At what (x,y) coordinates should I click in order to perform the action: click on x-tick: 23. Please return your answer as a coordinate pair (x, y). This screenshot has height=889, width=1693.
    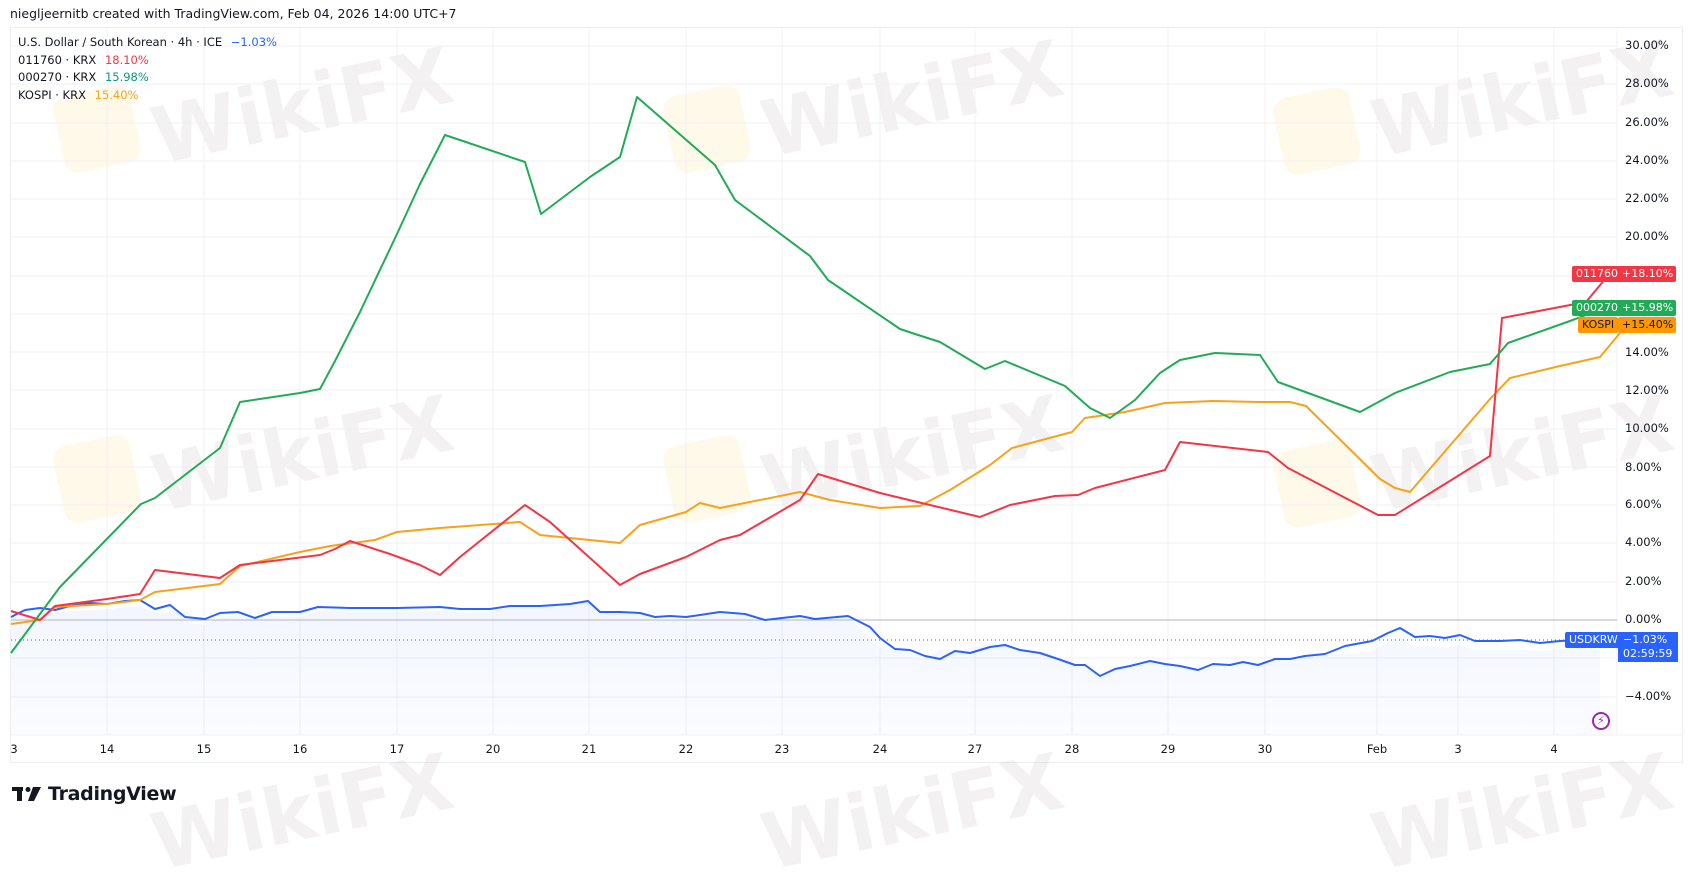
    Looking at the image, I should click on (782, 749).